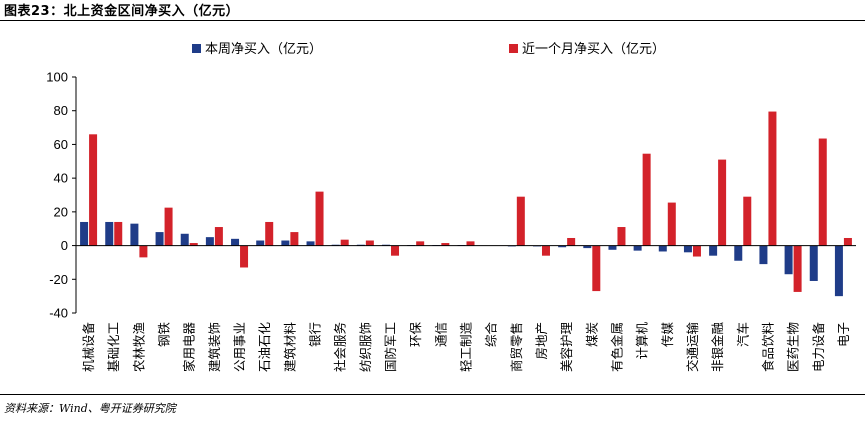  Describe the element at coordinates (432, 394) in the screenshot. I see `source-divider` at that location.